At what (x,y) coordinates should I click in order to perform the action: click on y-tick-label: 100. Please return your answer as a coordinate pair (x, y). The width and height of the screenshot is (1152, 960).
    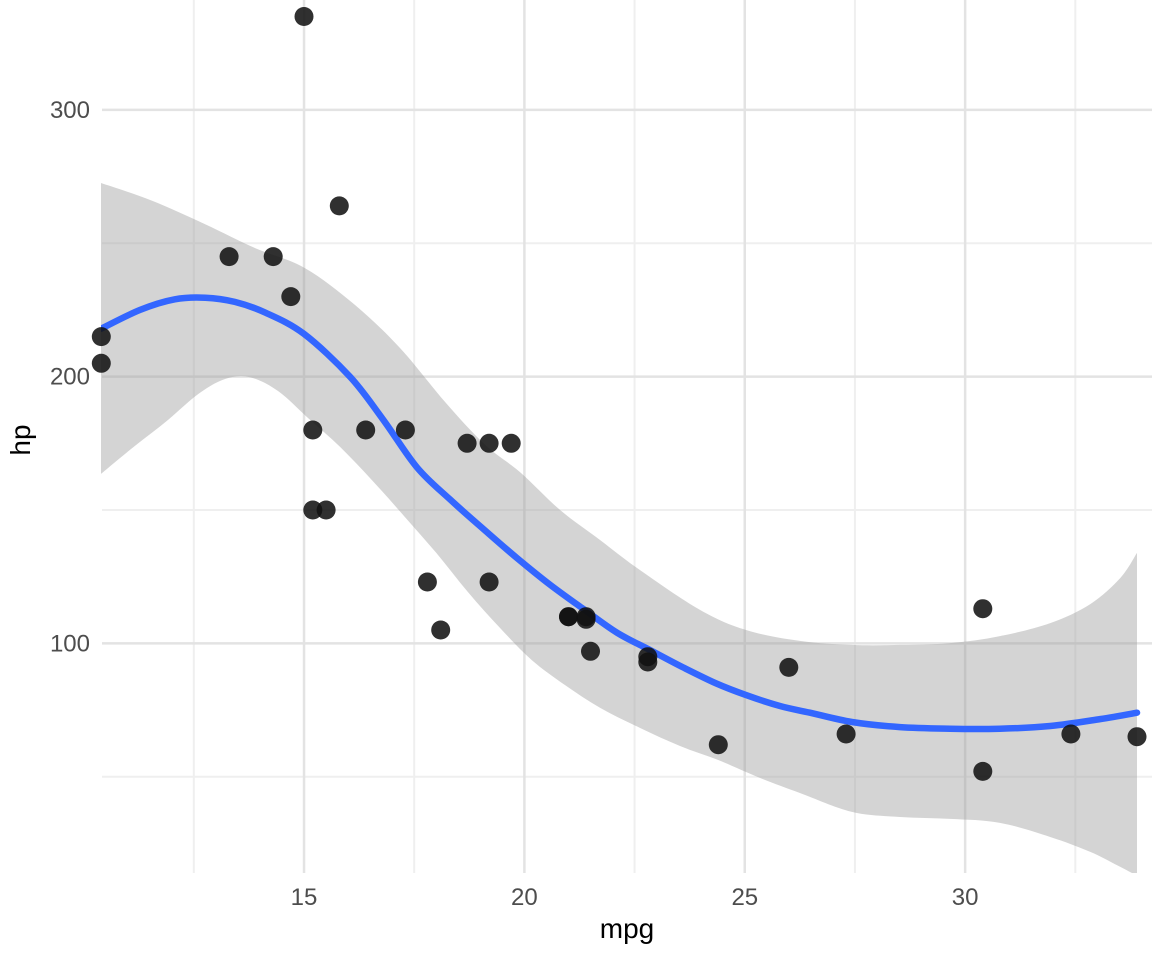
    Looking at the image, I should click on (70, 643).